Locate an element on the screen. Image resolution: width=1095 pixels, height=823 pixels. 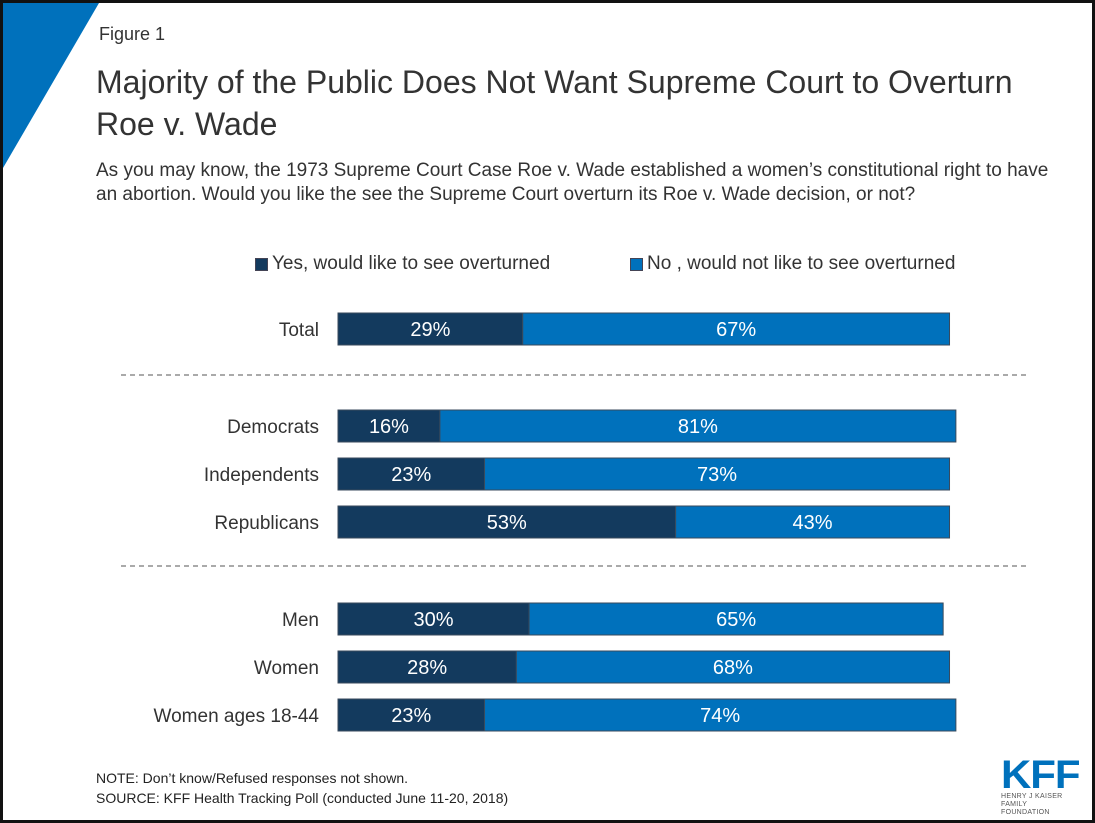
figure-label: Figure 1 is located at coordinates (132, 34).